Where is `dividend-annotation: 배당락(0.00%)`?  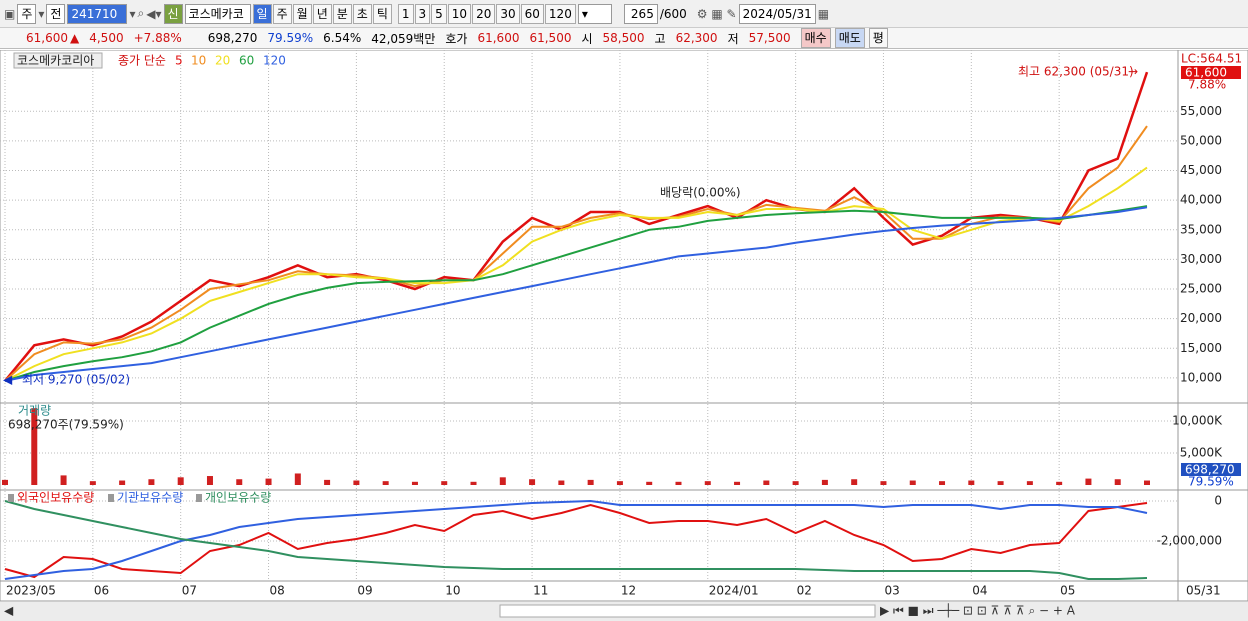 dividend-annotation: 배당락(0.00%) is located at coordinates (700, 193).